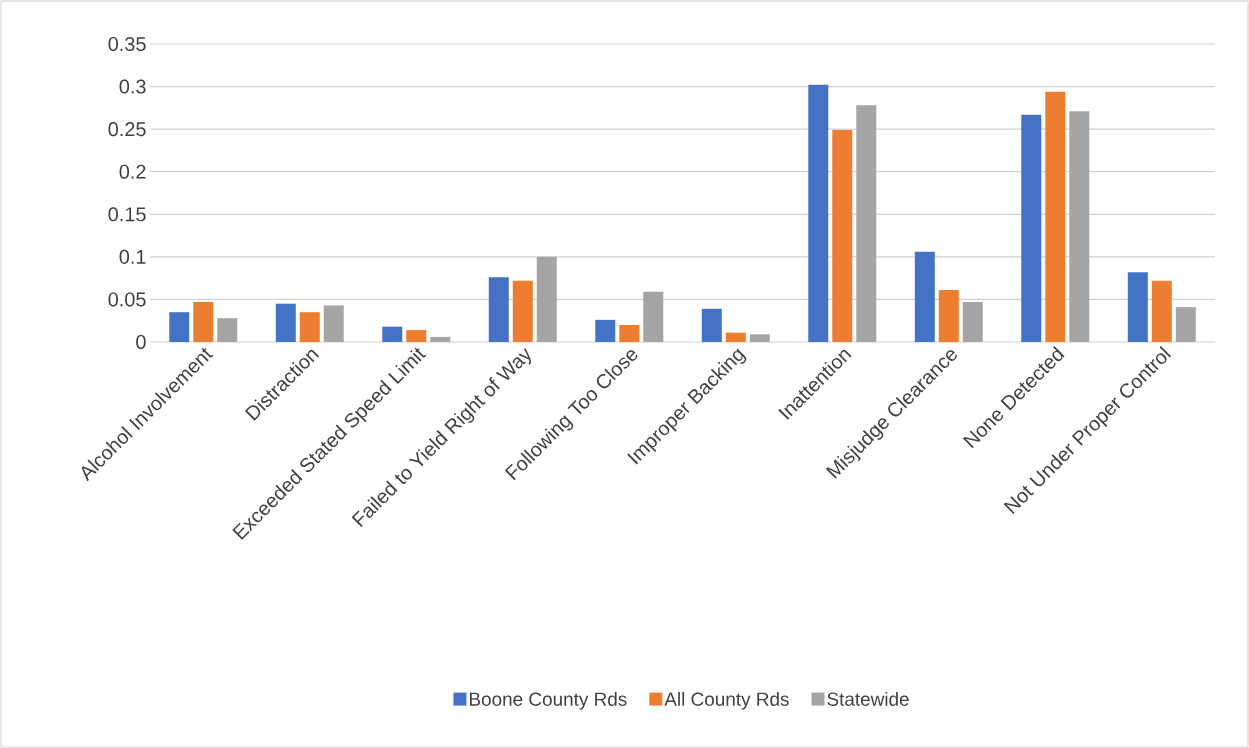 The height and width of the screenshot is (748, 1249). What do you see at coordinates (127, 44) in the screenshot?
I see `y-tick-label: 0.35` at bounding box center [127, 44].